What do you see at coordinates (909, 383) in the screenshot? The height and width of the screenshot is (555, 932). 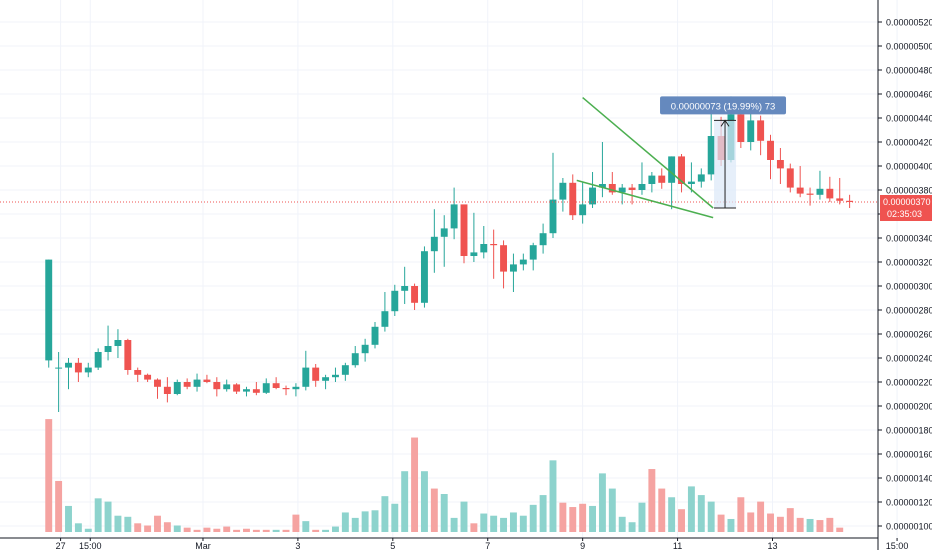 I see `price-tick-label: 0.00000220` at bounding box center [909, 383].